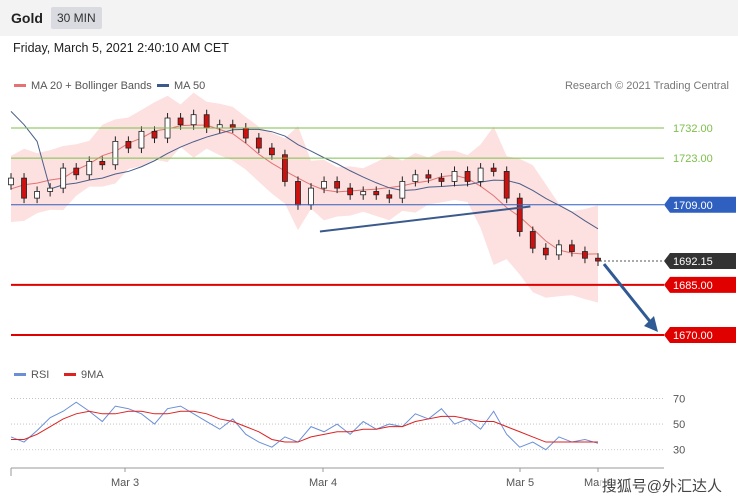 The height and width of the screenshot is (500, 738). What do you see at coordinates (693, 286) in the screenshot?
I see `level-label: 1685.00` at bounding box center [693, 286].